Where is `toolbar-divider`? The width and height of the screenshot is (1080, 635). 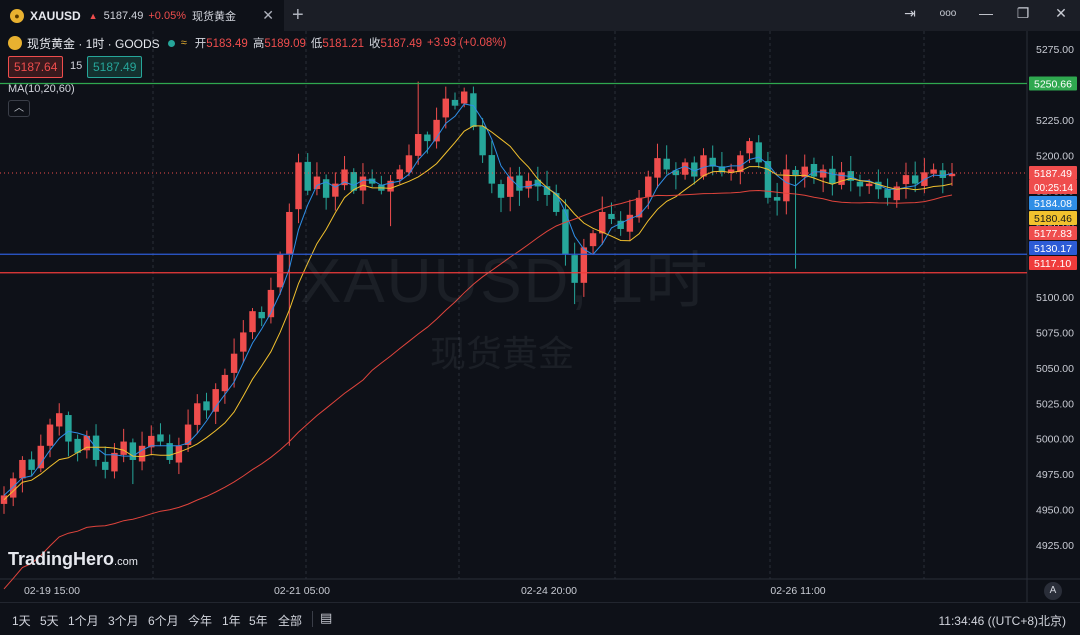
toolbar-divider is located at coordinates (312, 619).